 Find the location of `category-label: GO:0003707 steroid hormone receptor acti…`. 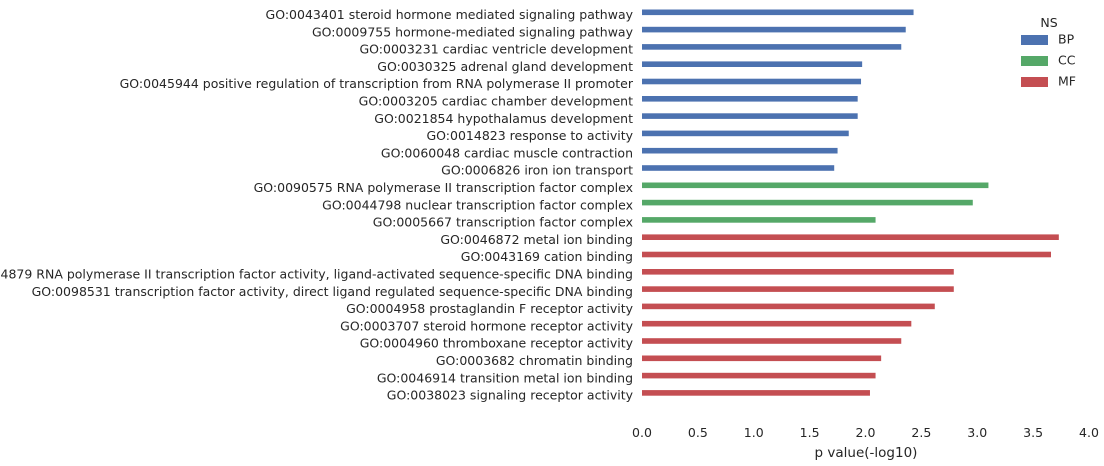

category-label: GO:0003707 steroid hormone receptor acti… is located at coordinates (486, 325).